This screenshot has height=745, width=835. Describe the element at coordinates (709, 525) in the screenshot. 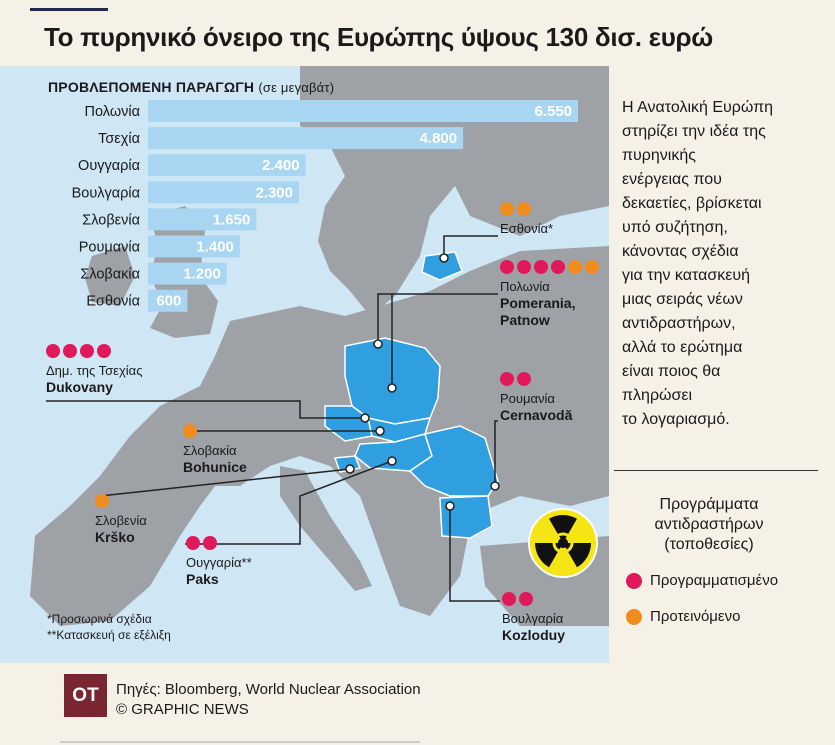

I see `legend-title: Προγράμματα αντιδραστήρων (τοποθεσίες)` at that location.